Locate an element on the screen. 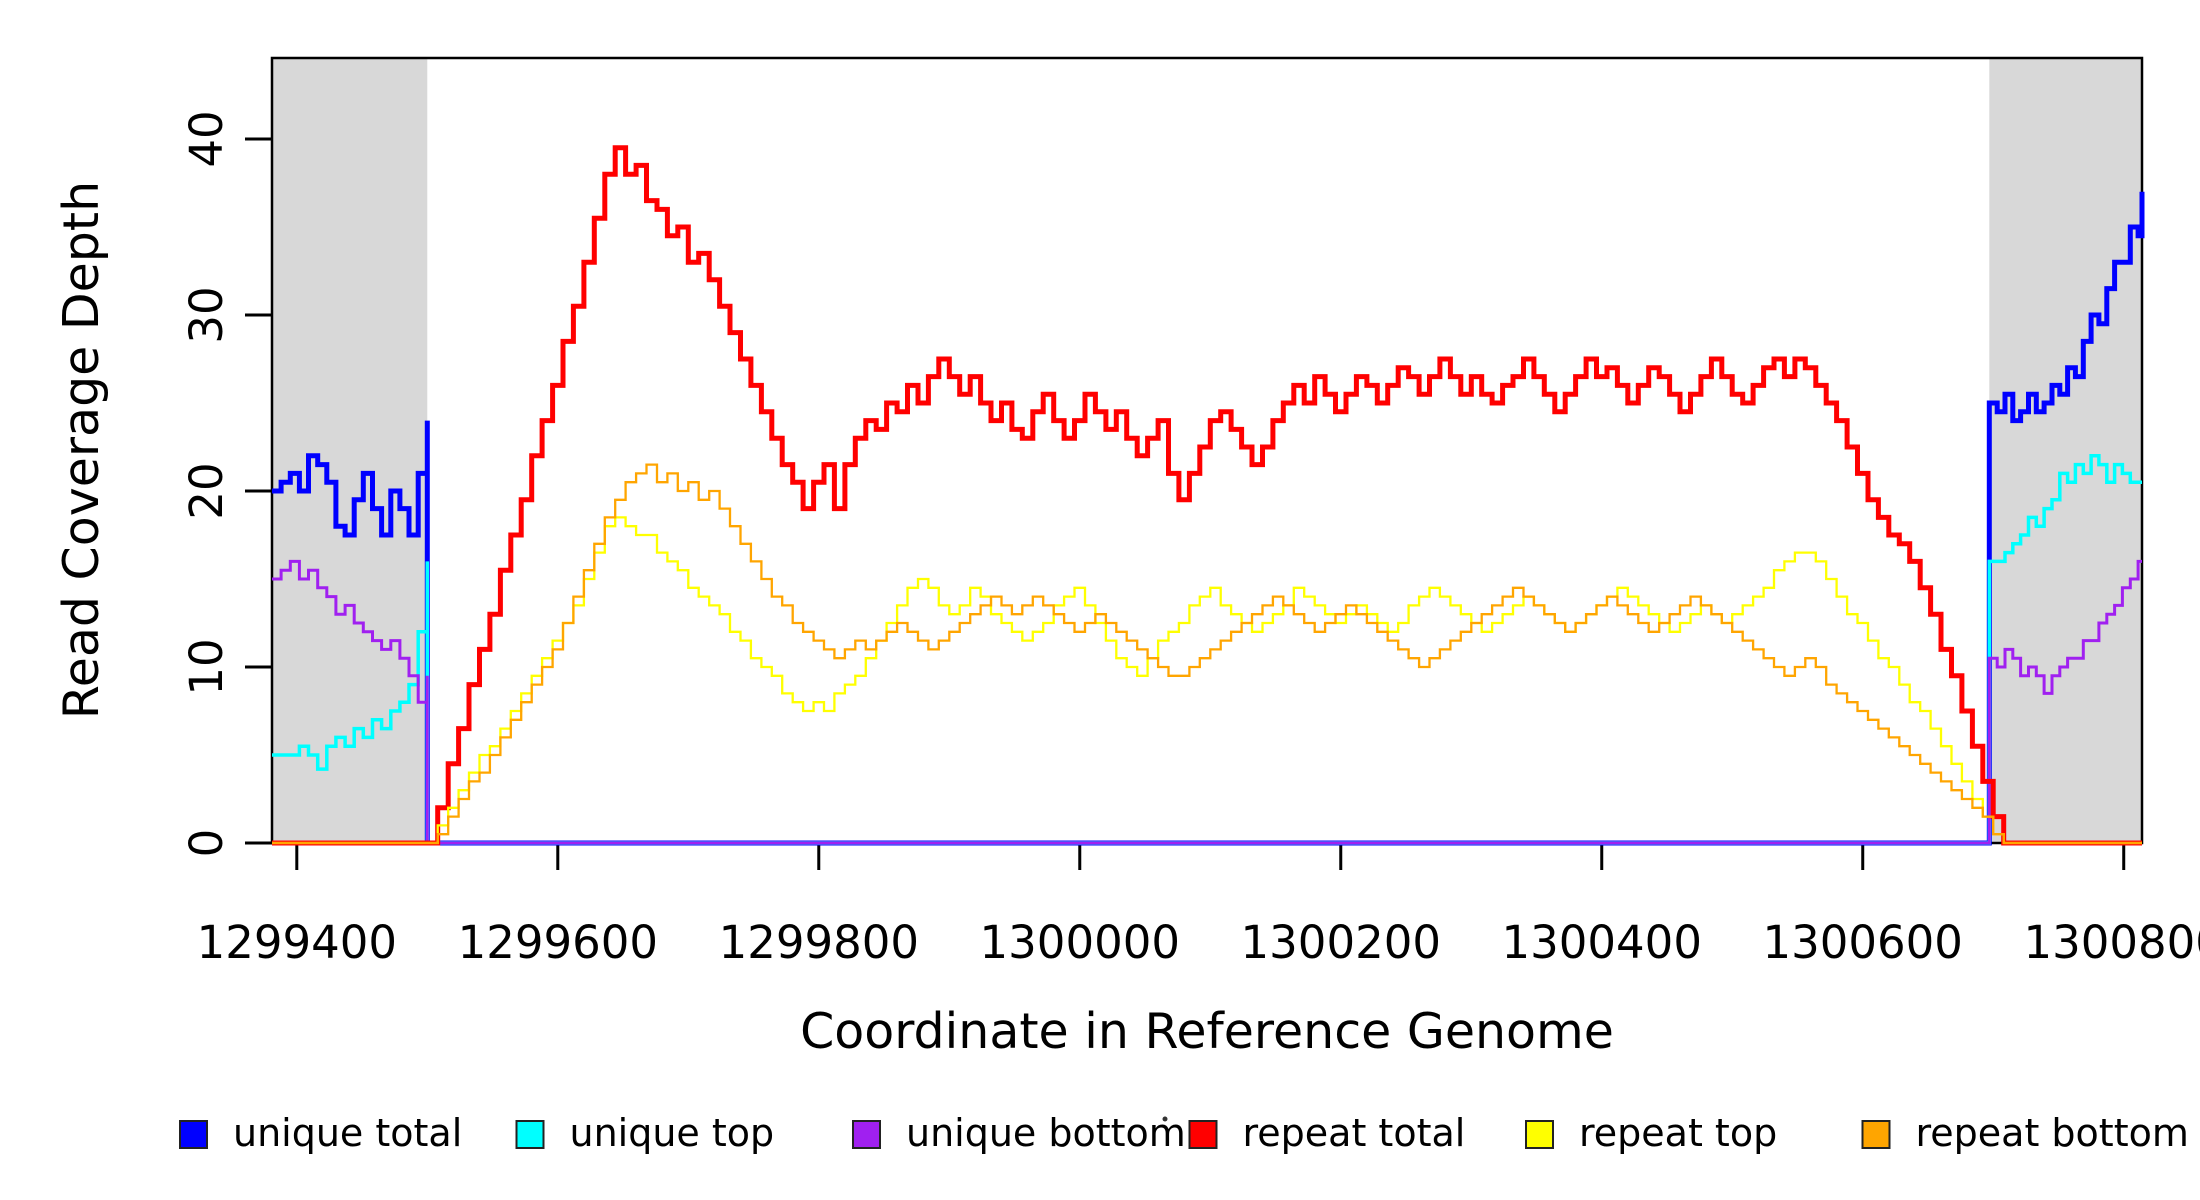 This screenshot has height=1200, width=2200. y-tick-label: 30 is located at coordinates (206, 314).